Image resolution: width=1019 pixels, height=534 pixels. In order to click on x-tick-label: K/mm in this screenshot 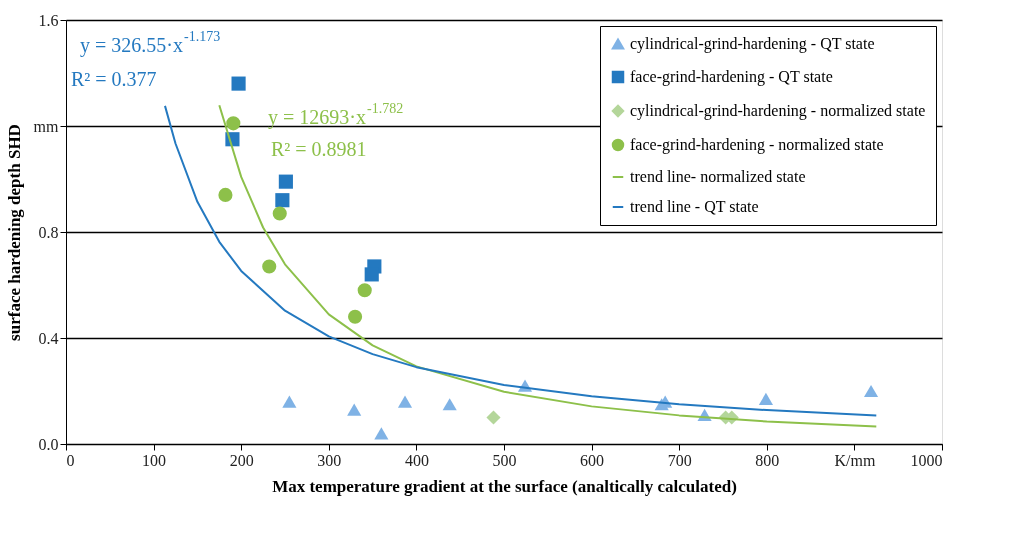, I will do `click(855, 460)`.